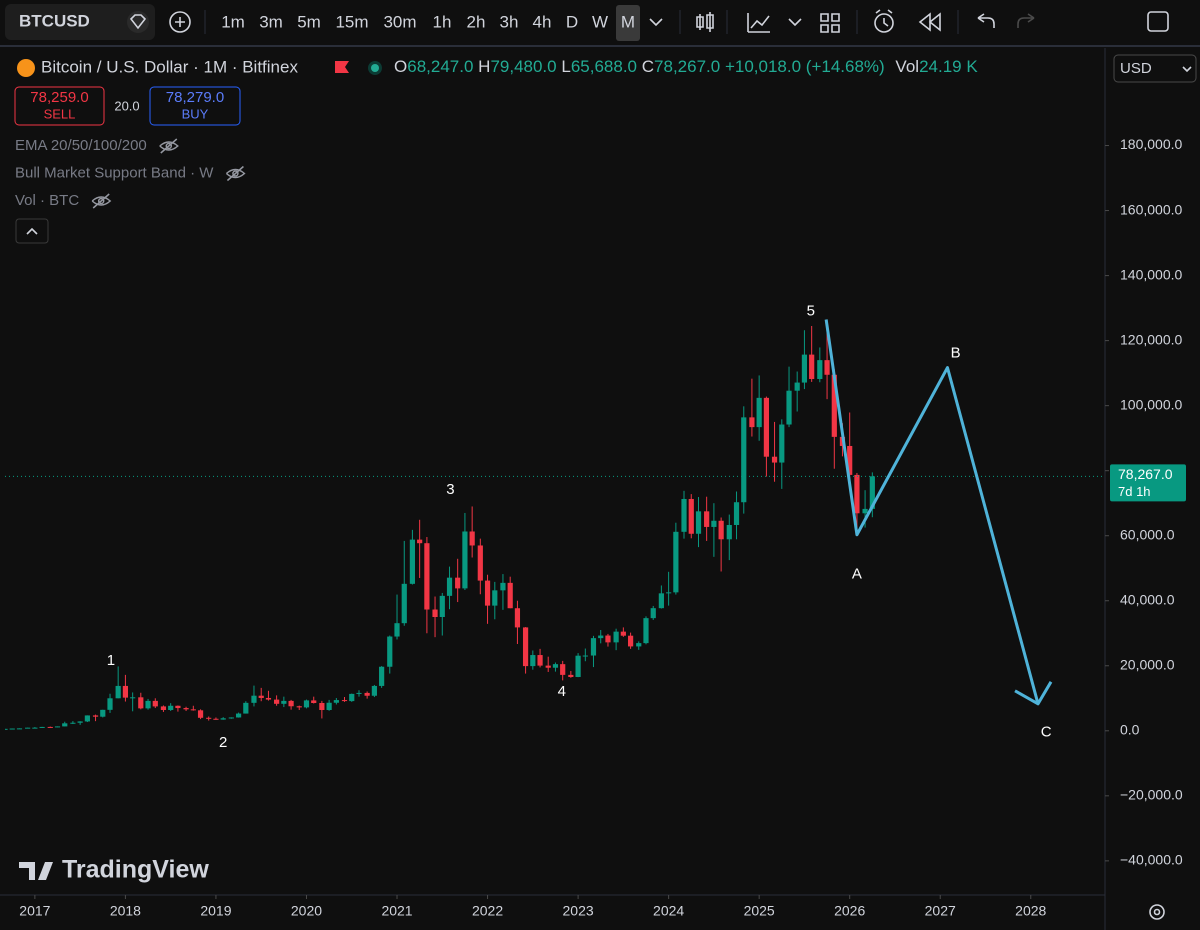 The width and height of the screenshot is (1200, 930). I want to click on sell-label: SELL, so click(60, 113).